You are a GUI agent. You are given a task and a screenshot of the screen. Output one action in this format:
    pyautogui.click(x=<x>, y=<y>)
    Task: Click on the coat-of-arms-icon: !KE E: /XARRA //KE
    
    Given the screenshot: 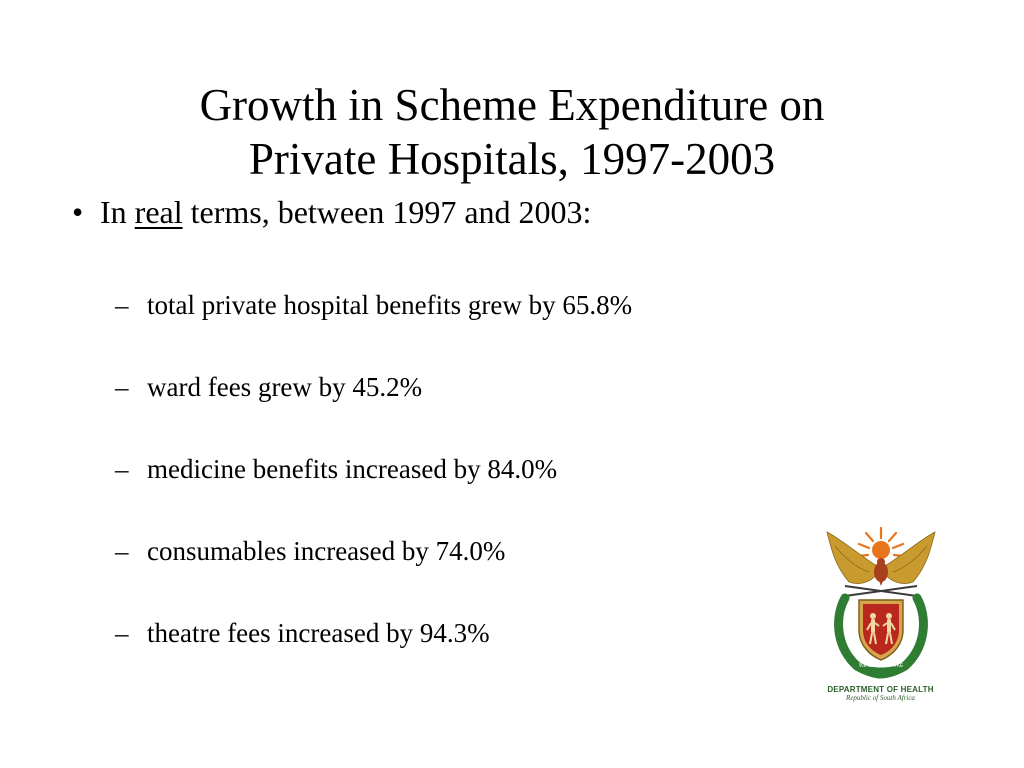 What is the action you would take?
    pyautogui.click(x=880, y=602)
    